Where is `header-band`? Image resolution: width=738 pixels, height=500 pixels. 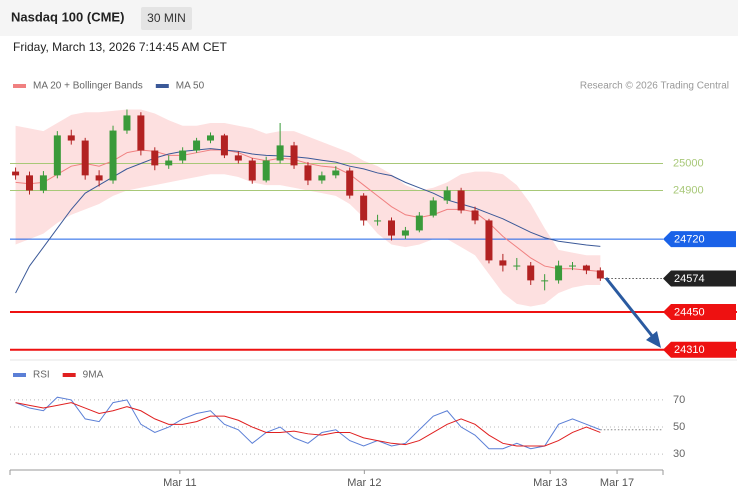 header-band is located at coordinates (369, 18).